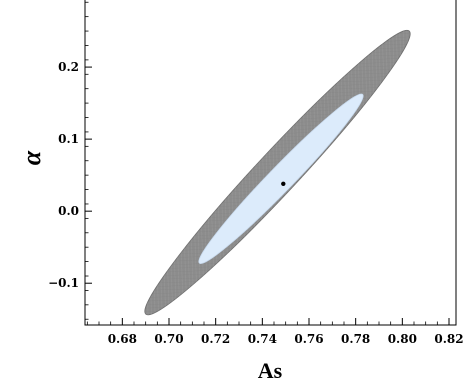 The image size is (472, 385). I want to click on y-tick-label: 0.0, so click(68, 211).